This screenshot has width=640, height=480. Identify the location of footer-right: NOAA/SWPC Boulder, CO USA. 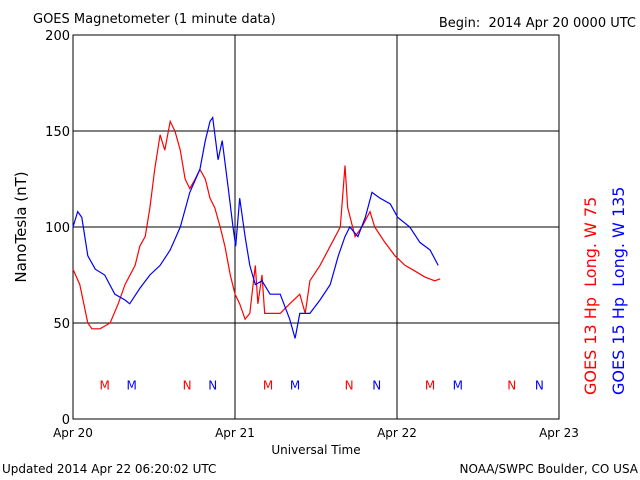
(549, 469).